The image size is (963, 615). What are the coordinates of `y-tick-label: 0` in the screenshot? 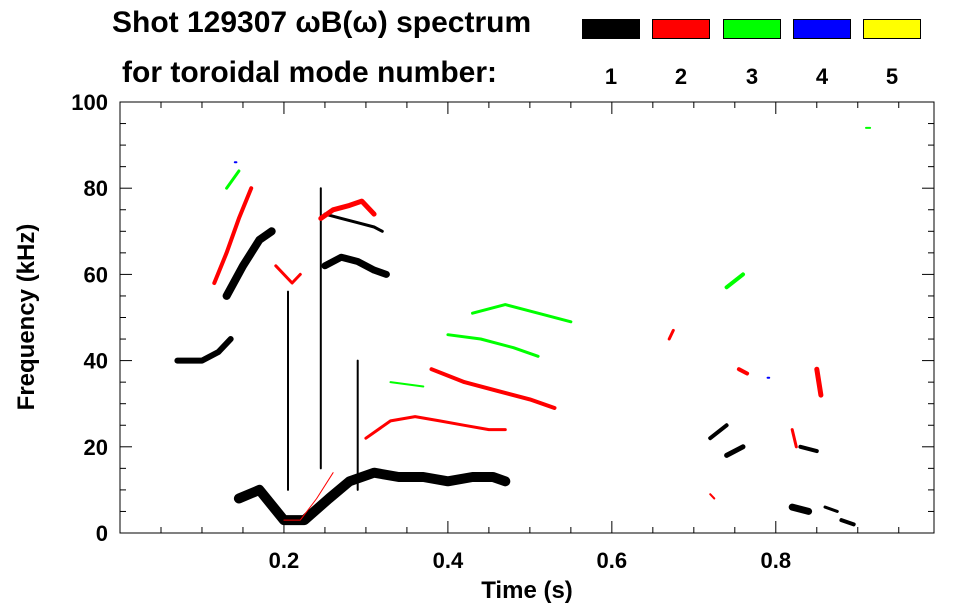 It's located at (102, 533).